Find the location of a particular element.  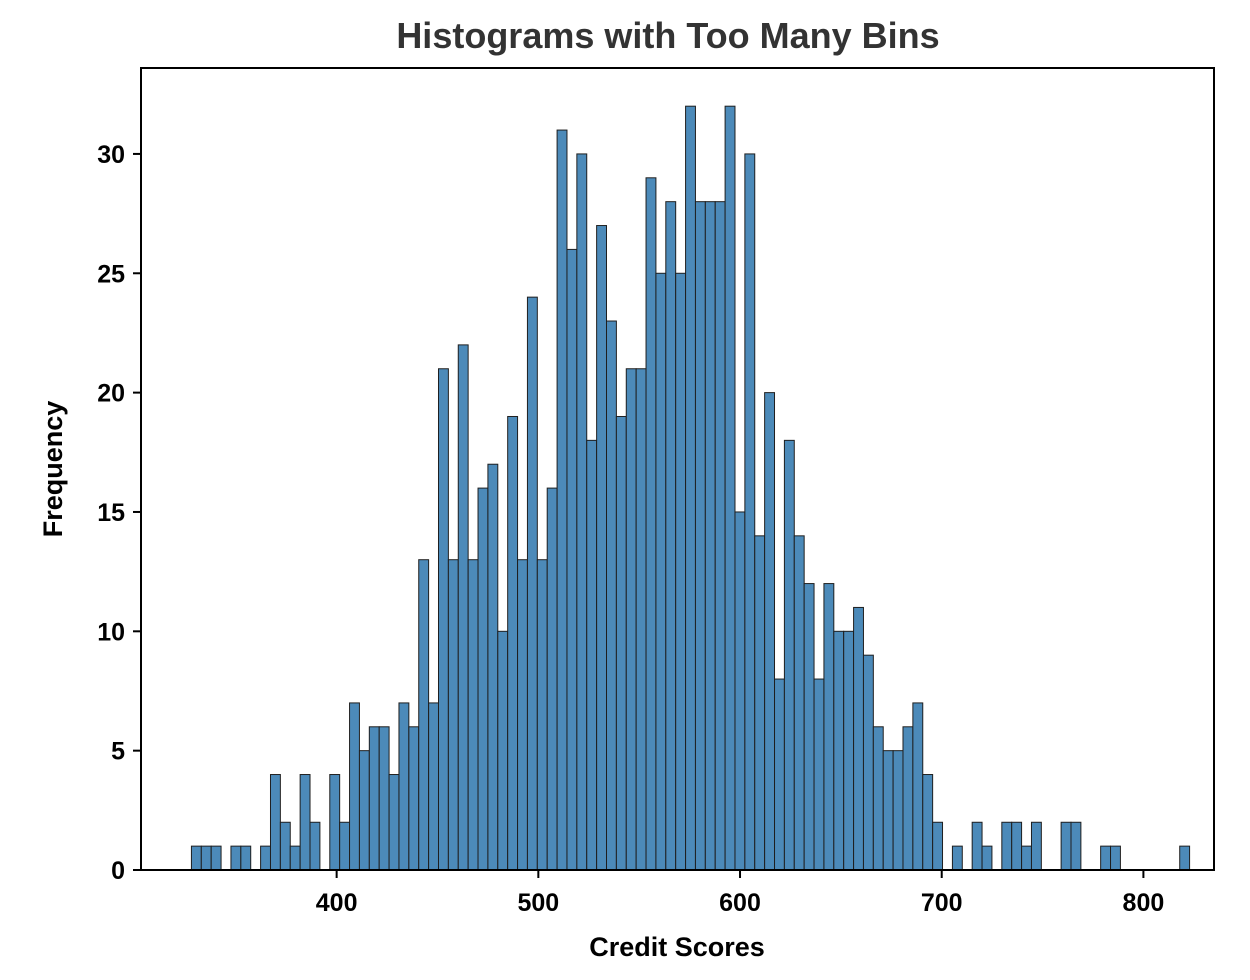

x-tick-label: 700 is located at coordinates (942, 903).